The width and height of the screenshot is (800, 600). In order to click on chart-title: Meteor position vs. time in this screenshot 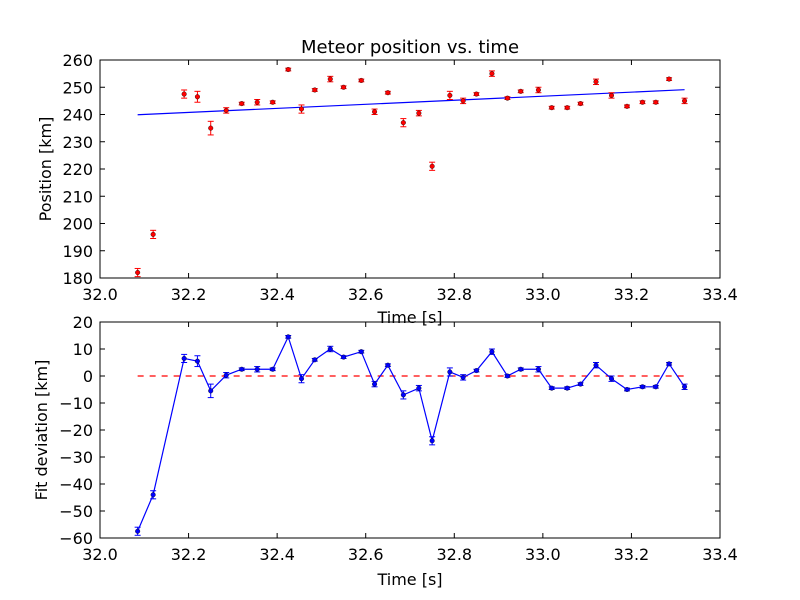, I will do `click(410, 47)`.